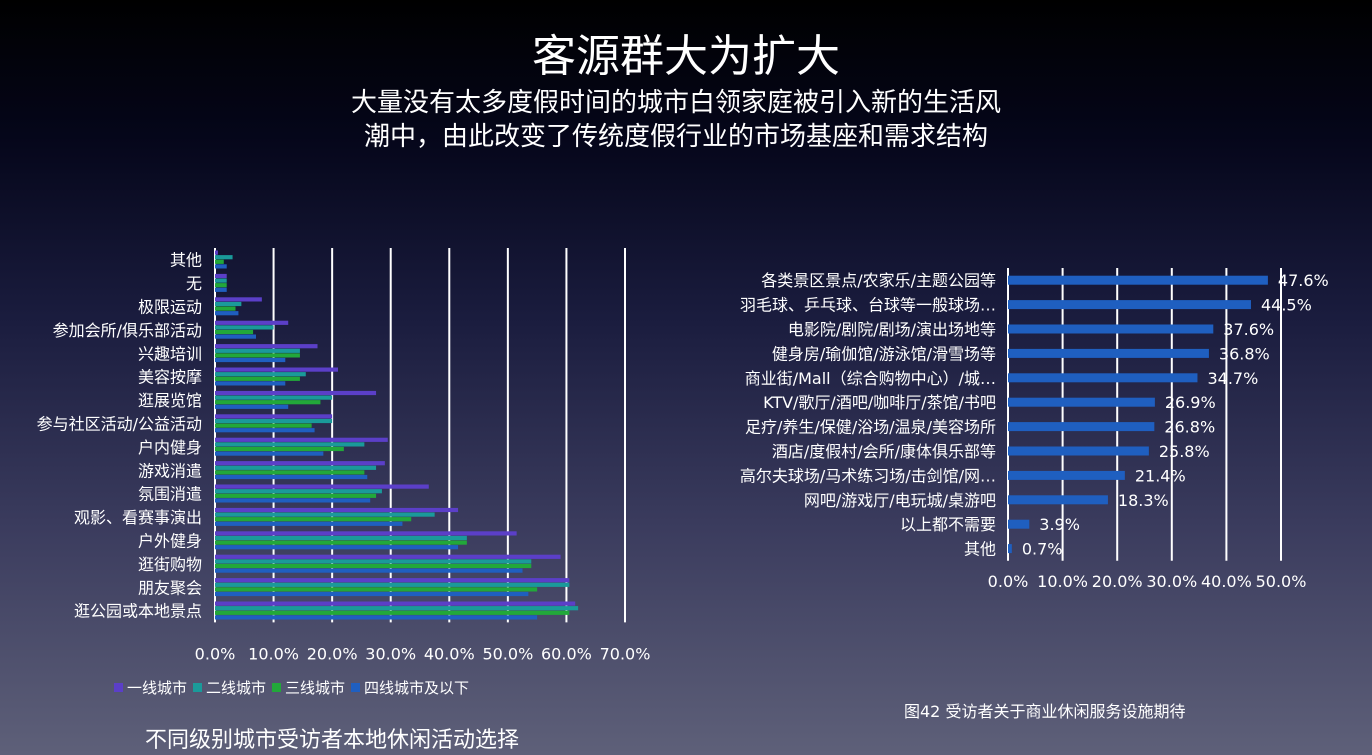 This screenshot has height=755, width=1372. What do you see at coordinates (390, 653) in the screenshot?
I see `left-x-tick-label: 30.0%` at bounding box center [390, 653].